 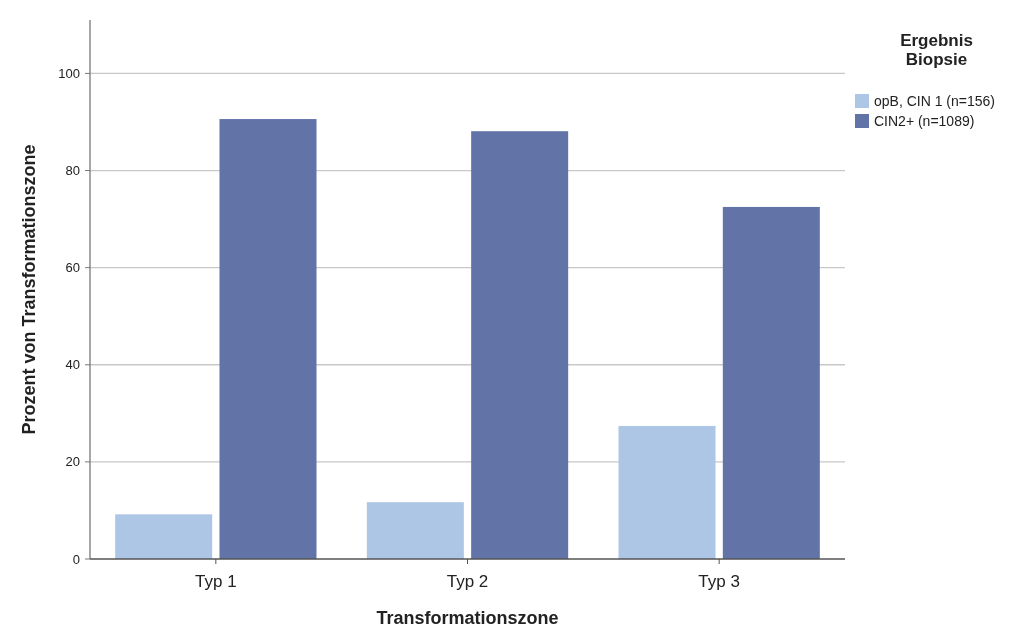 What do you see at coordinates (924, 120) in the screenshot?
I see `legend-label: CIN2+ (n=1089)` at bounding box center [924, 120].